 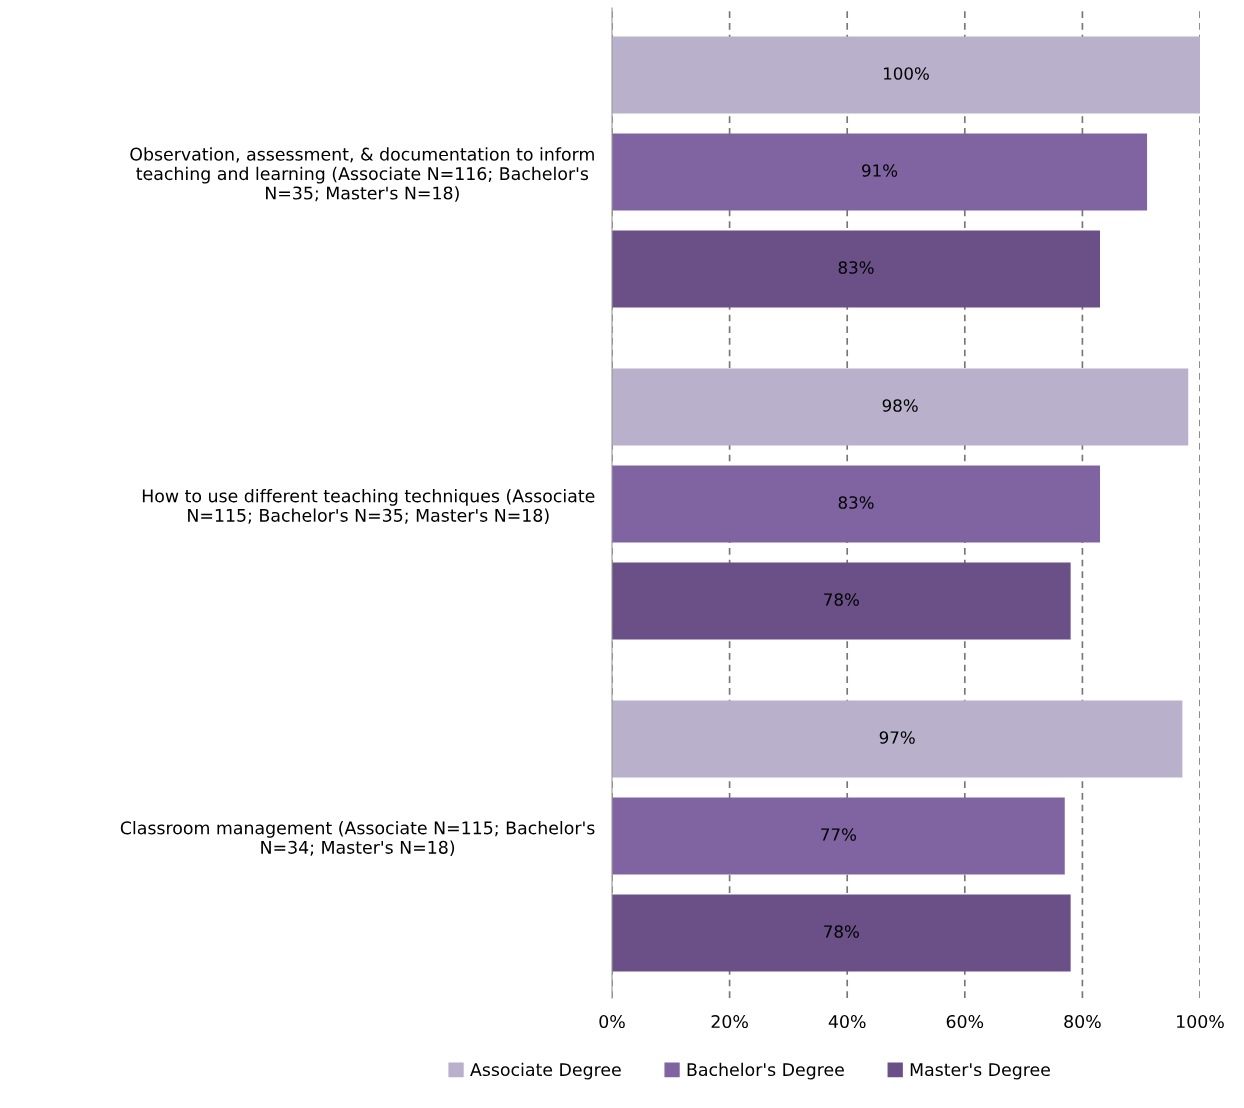 I want to click on y-tick-label: How to use different teaching techniques (Associate N=115; Bachelor's N=35; Master's N=18), so click(x=368, y=506).